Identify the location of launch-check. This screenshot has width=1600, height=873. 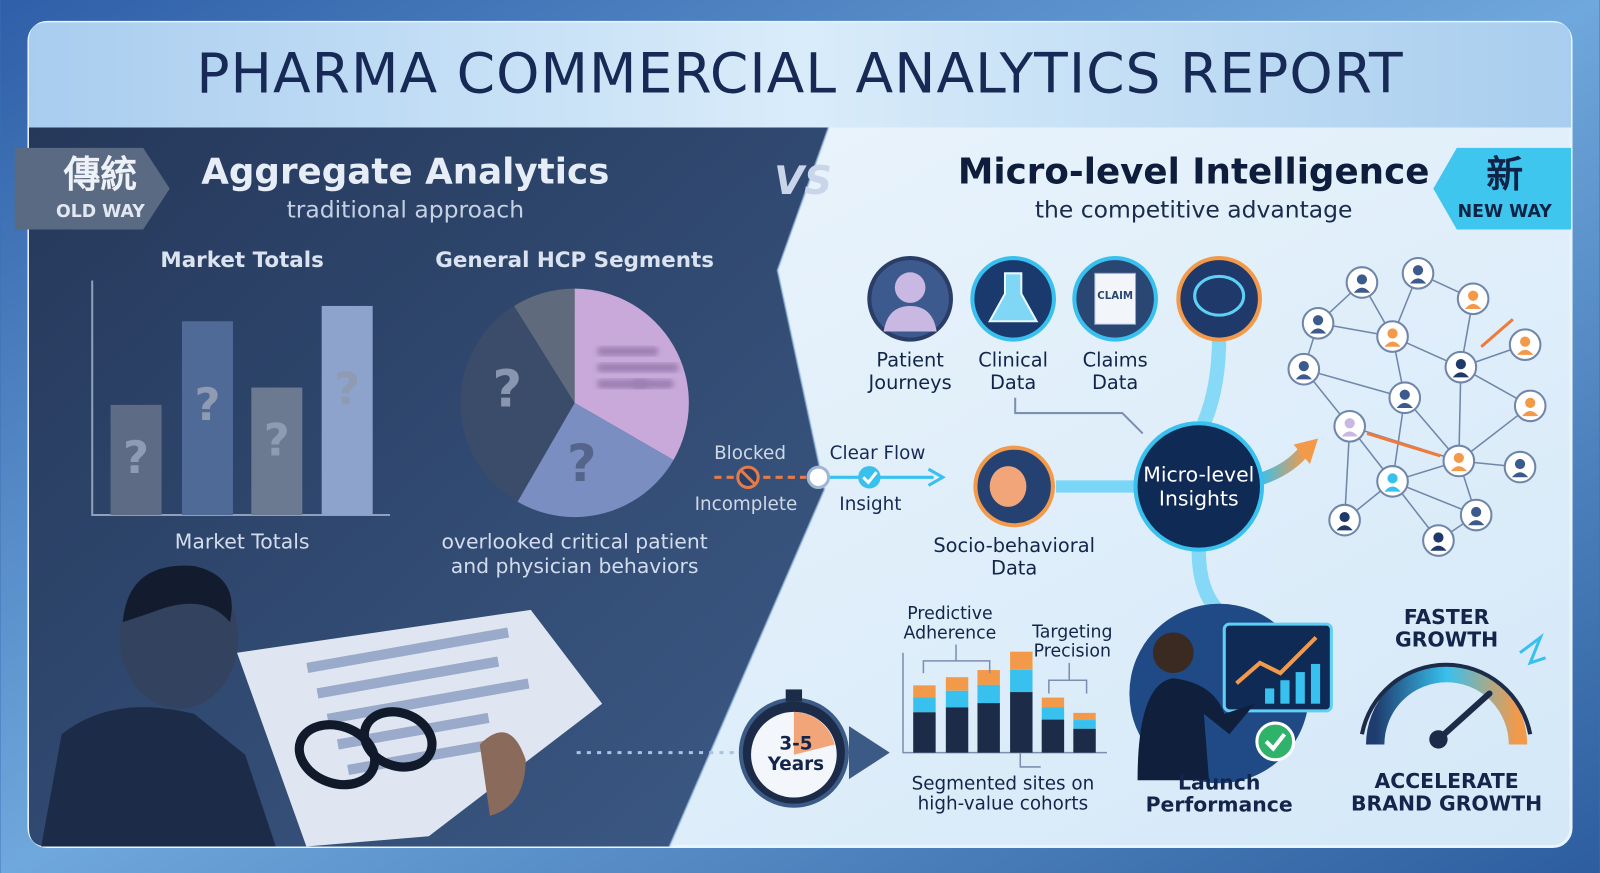
(1275, 741).